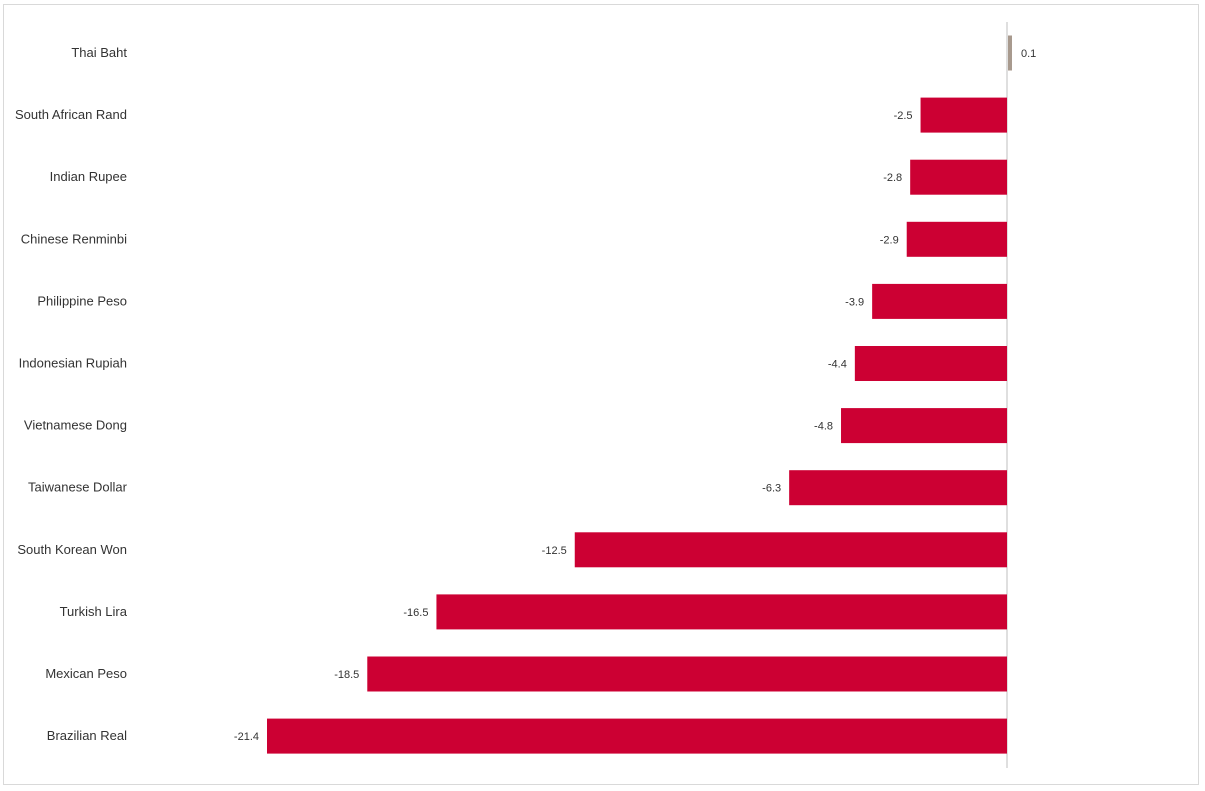  Describe the element at coordinates (854, 302) in the screenshot. I see `value-label: -3.9` at that location.